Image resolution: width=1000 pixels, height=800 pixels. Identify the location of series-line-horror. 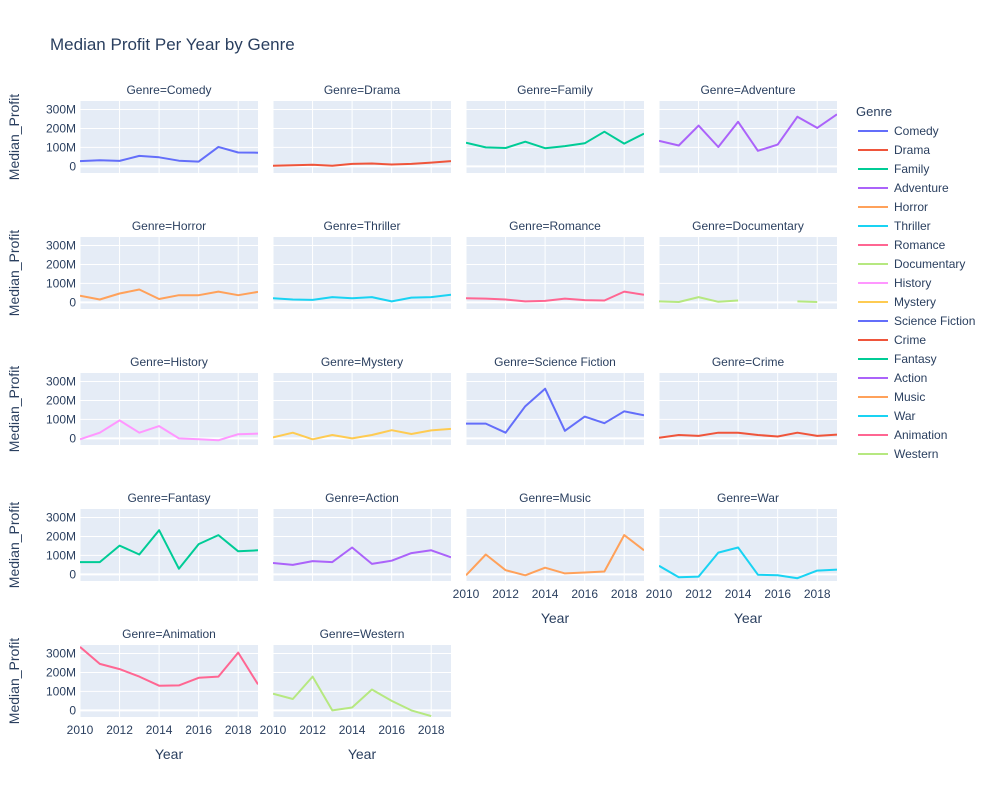
(169, 294).